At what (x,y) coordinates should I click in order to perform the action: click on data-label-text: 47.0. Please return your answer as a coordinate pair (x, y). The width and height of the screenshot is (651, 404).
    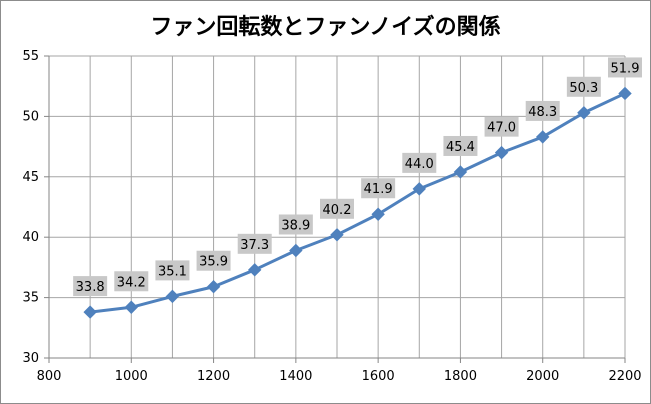
    Looking at the image, I should click on (501, 128).